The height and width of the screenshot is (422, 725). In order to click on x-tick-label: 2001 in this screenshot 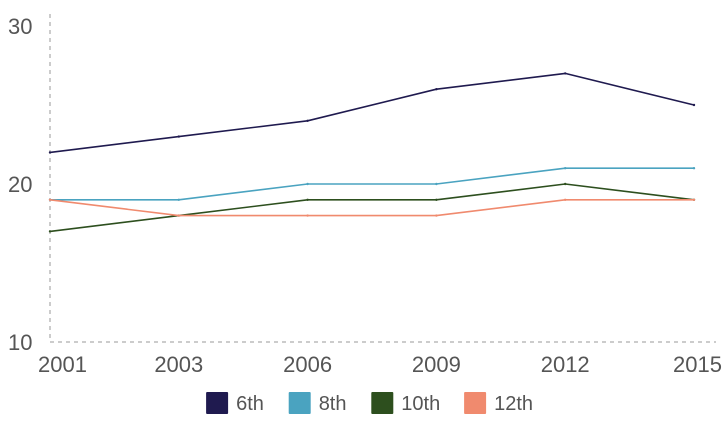, I will do `click(62, 364)`.